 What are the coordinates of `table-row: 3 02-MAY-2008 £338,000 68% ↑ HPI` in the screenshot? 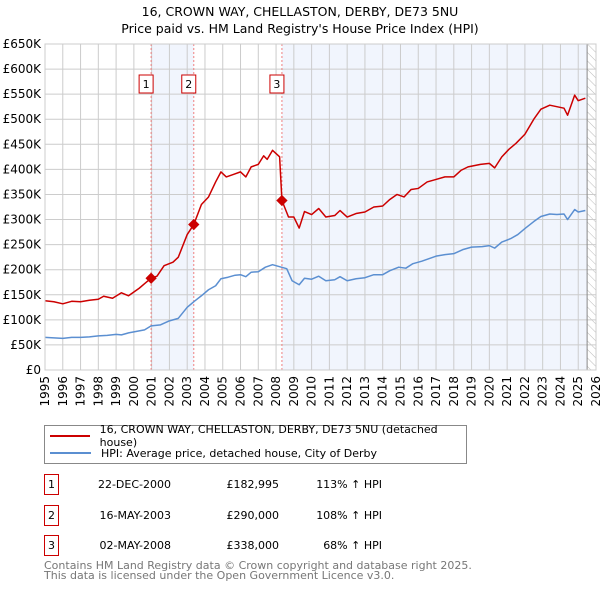 It's located at (254, 545).